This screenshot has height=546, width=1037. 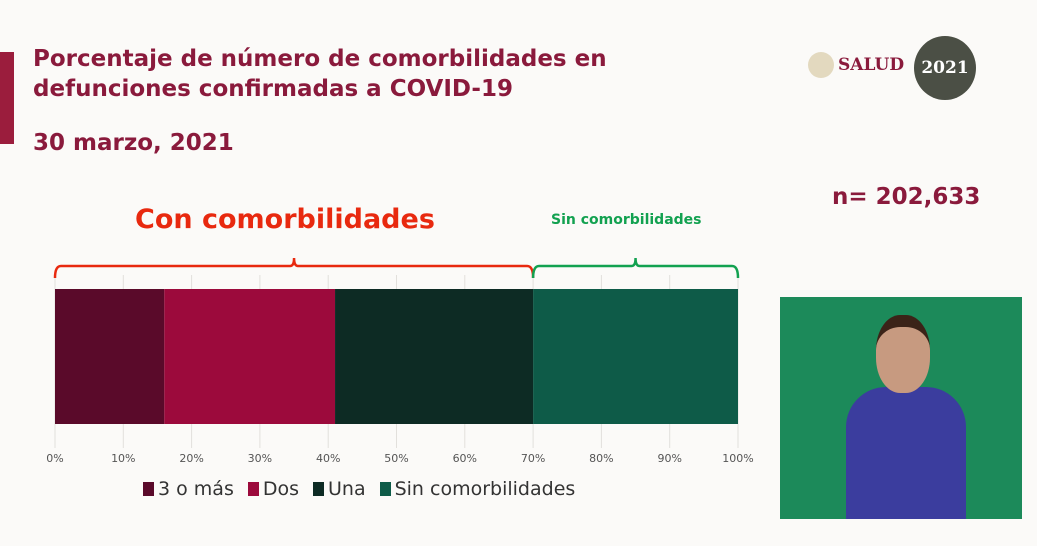 I want to click on accent-bar, so click(x=7, y=98).